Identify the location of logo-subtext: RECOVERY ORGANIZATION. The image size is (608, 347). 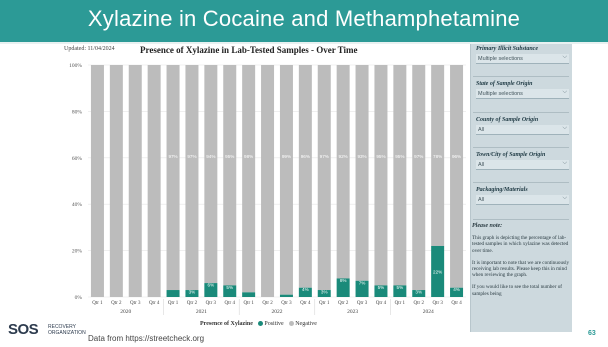
(67, 330).